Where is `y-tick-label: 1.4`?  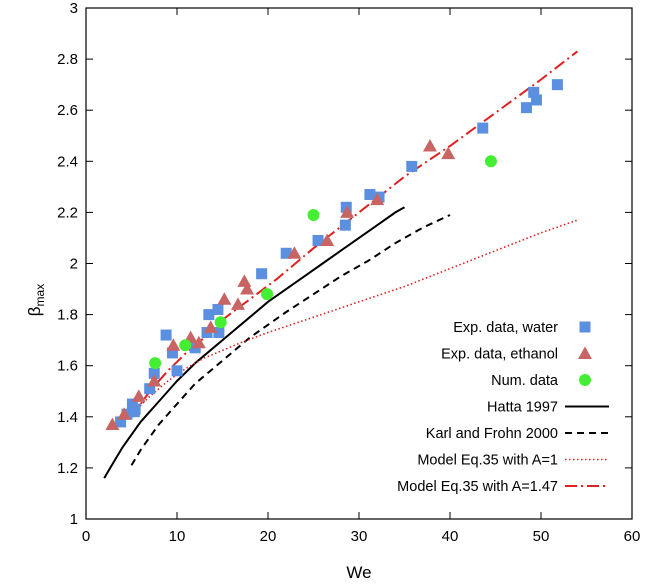
y-tick-label: 1.4 is located at coordinates (67, 417).